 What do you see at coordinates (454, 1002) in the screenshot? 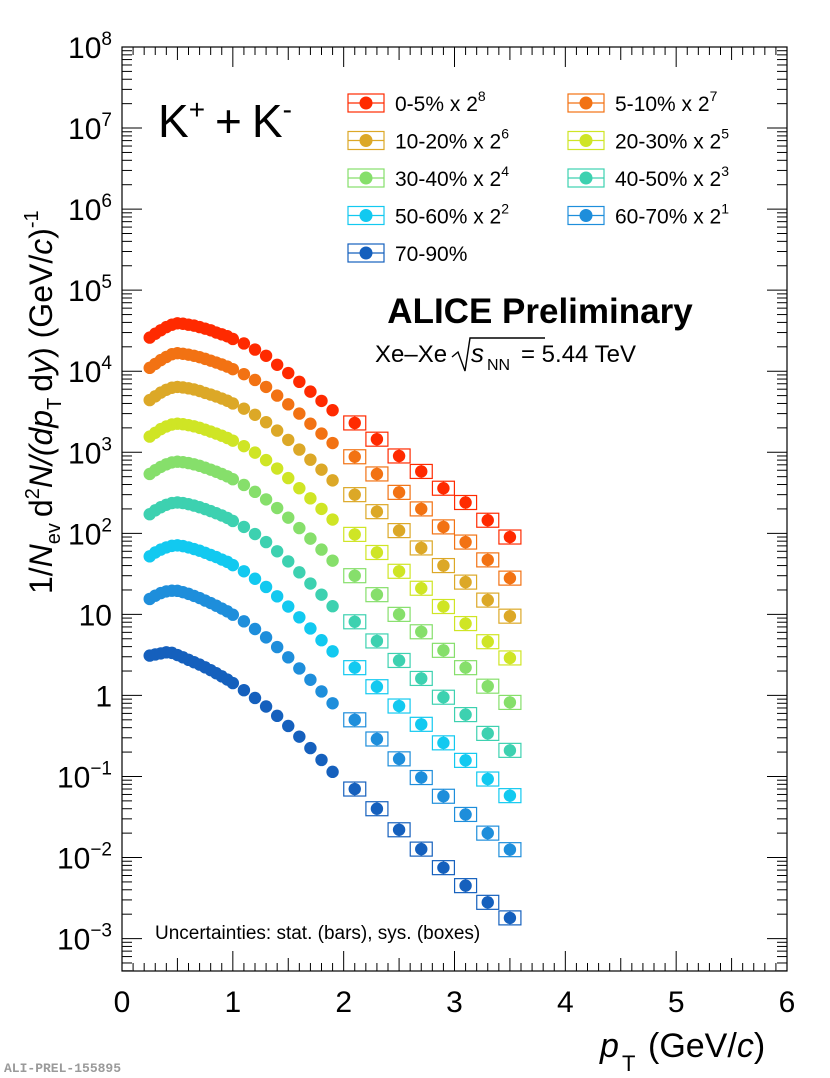
I see `x-tick-label: 3` at bounding box center [454, 1002].